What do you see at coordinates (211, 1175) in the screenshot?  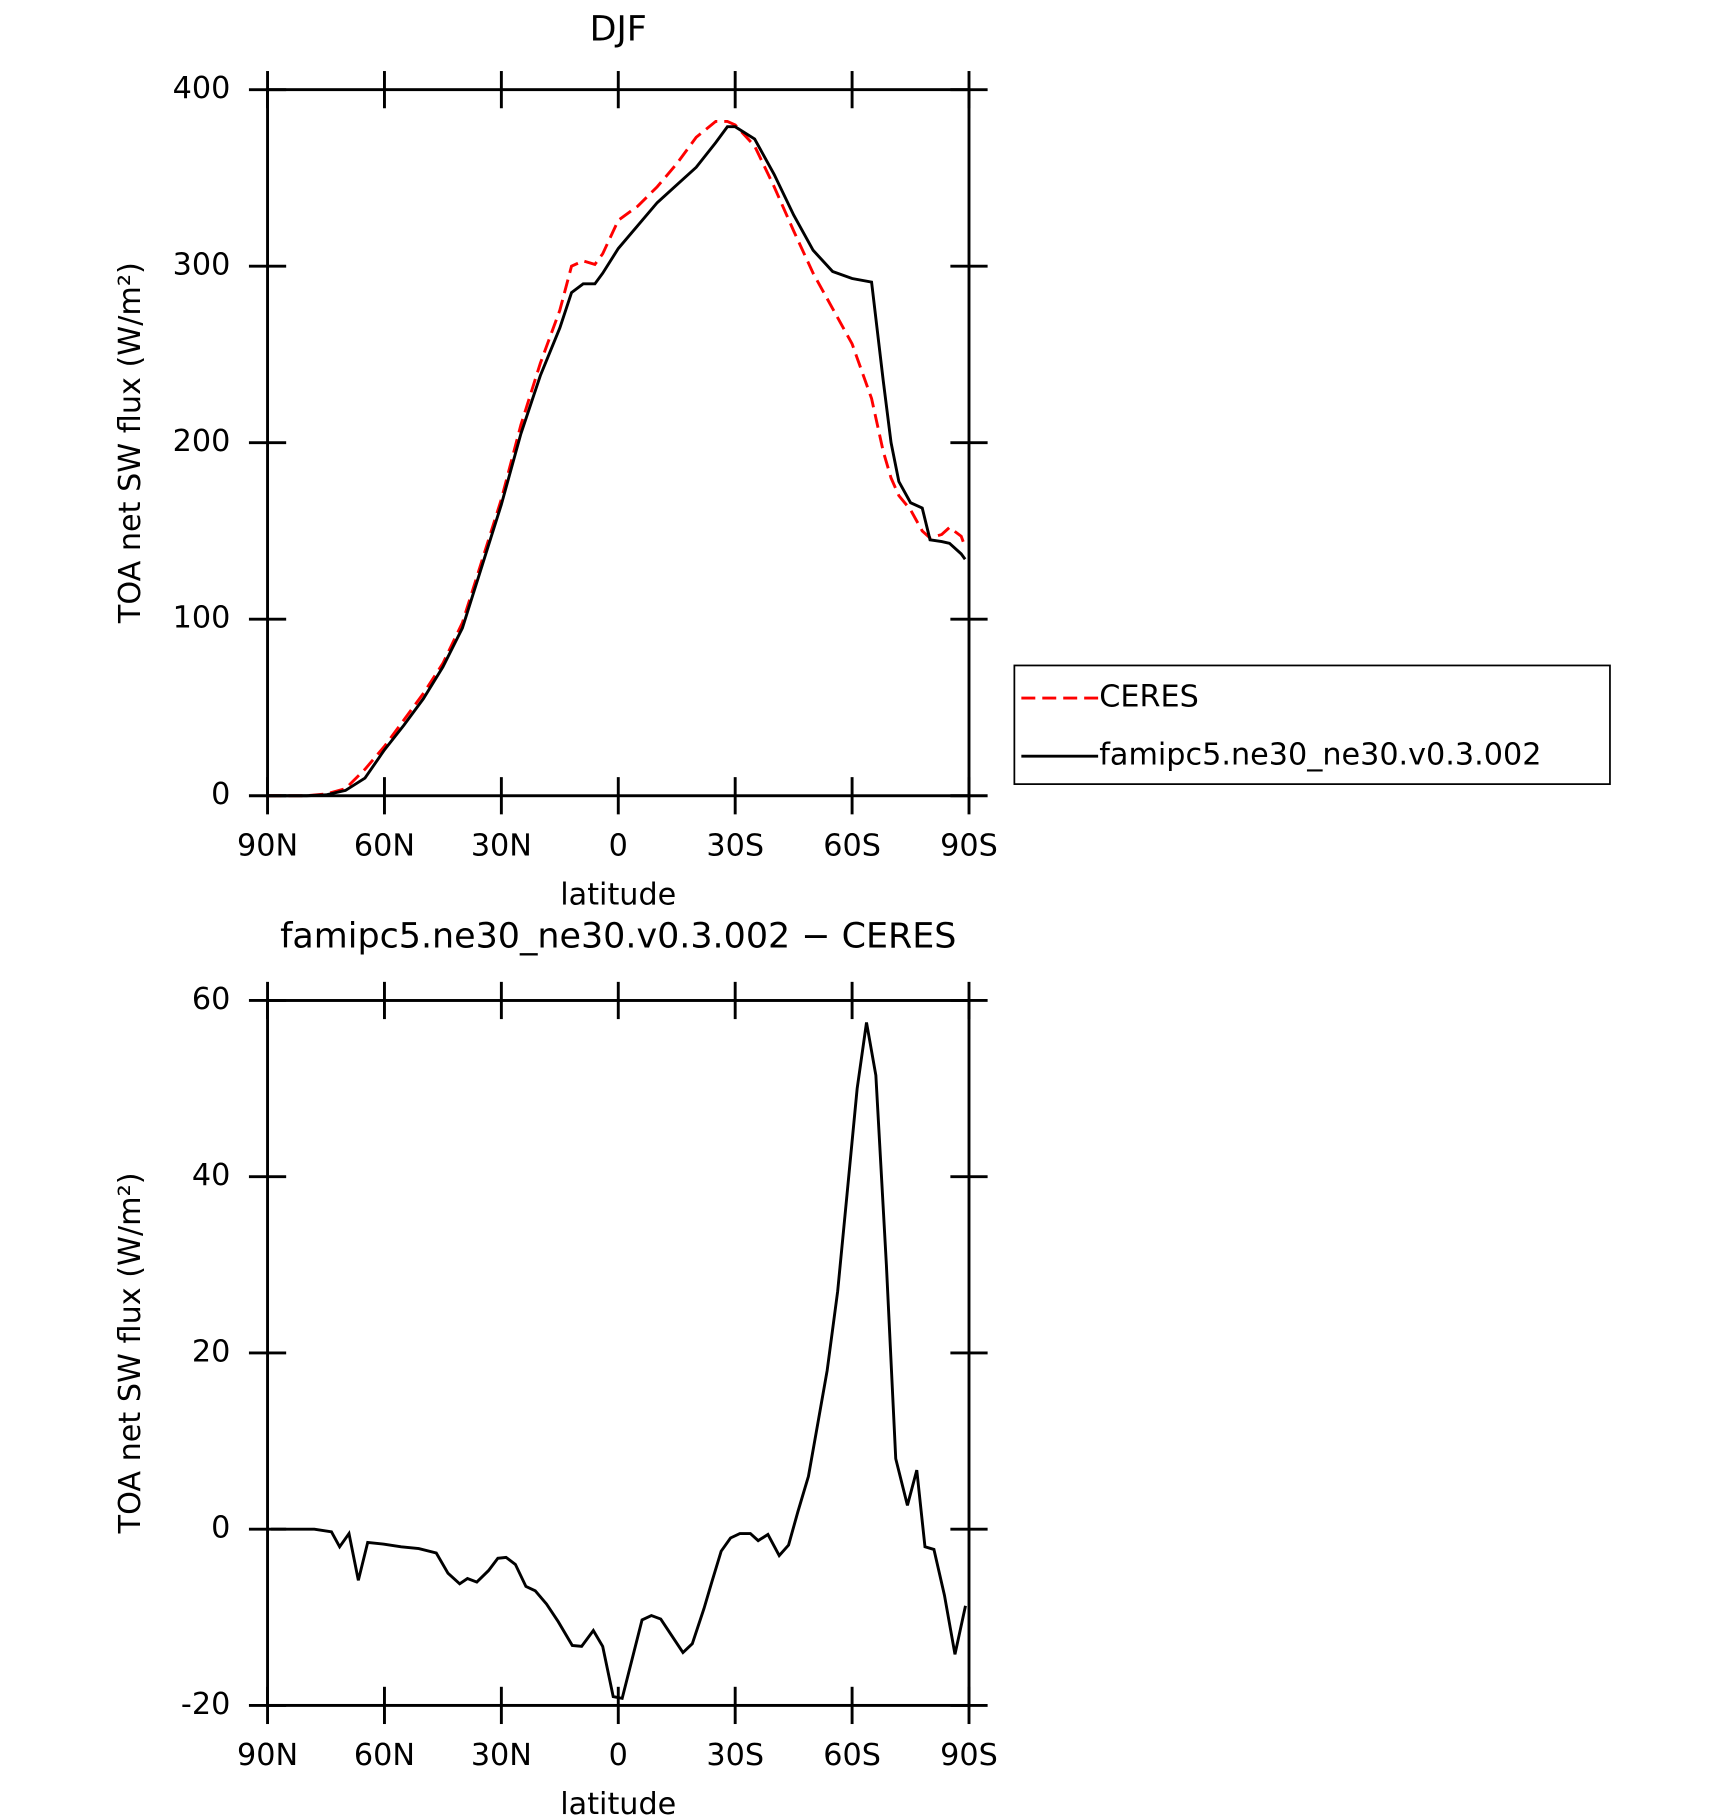 I see `y-tick-label: 40` at bounding box center [211, 1175].